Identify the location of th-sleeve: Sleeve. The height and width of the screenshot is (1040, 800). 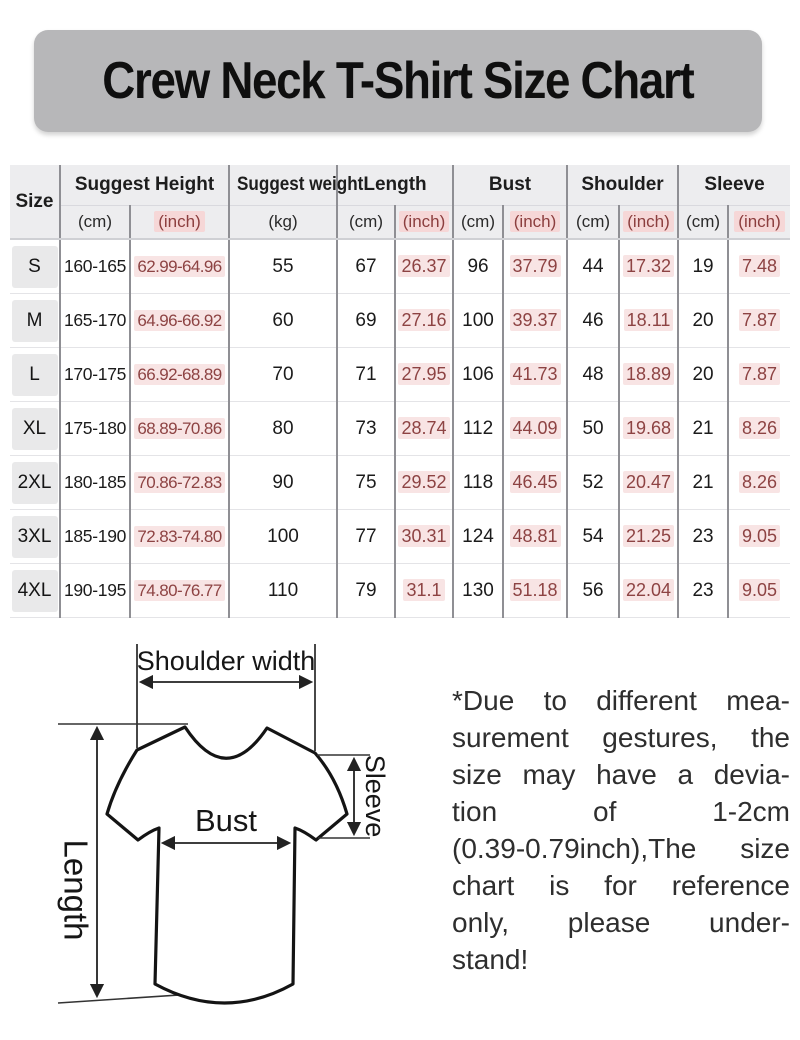
(734, 185).